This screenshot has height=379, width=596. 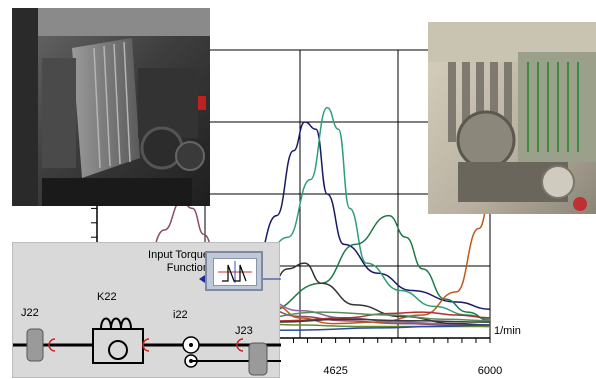 I want to click on coupling-icon, so click(x=146, y=345).